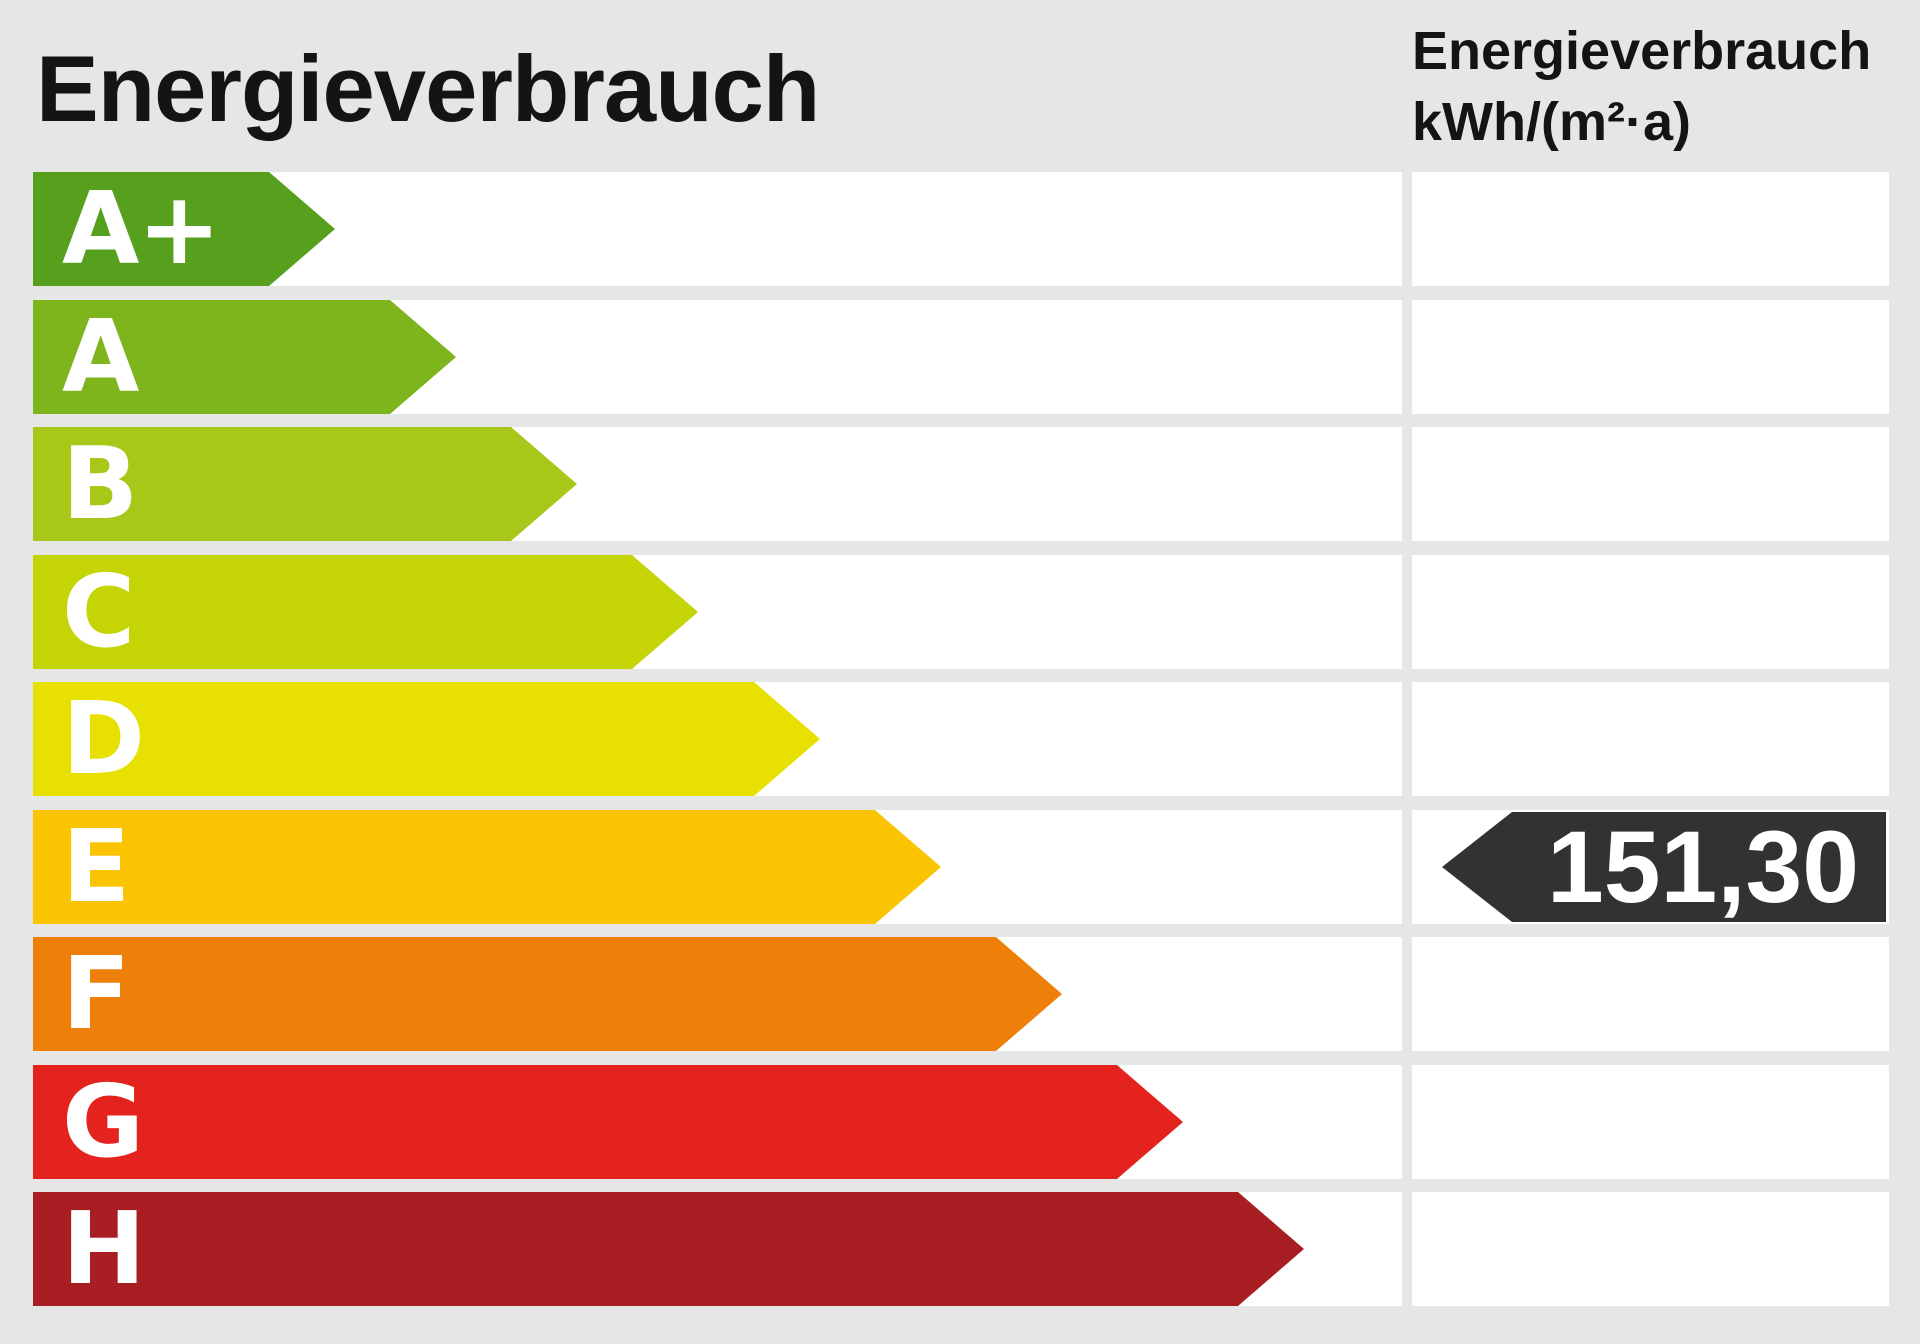 The image size is (1920, 1344). What do you see at coordinates (960, 612) in the screenshot?
I see `scale-row-c: C` at bounding box center [960, 612].